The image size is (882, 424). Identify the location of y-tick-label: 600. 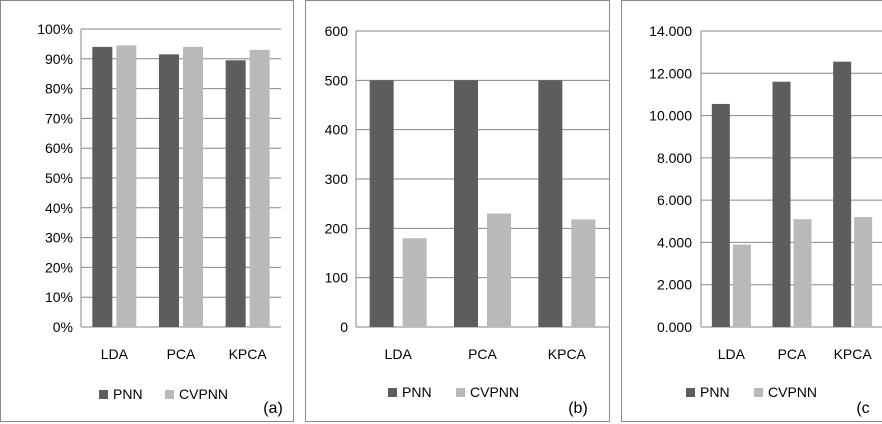
(337, 31).